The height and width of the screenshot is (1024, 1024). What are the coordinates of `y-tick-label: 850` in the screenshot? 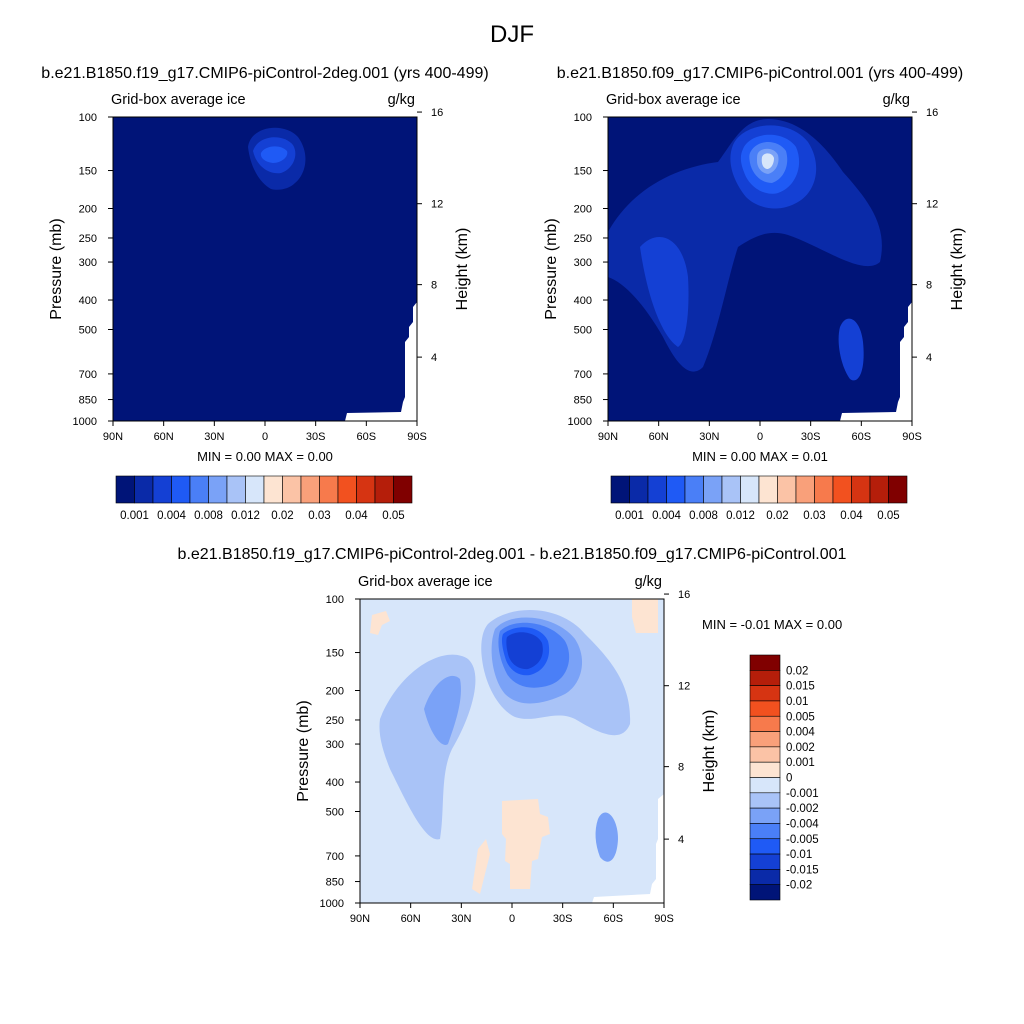 It's located at (88, 401).